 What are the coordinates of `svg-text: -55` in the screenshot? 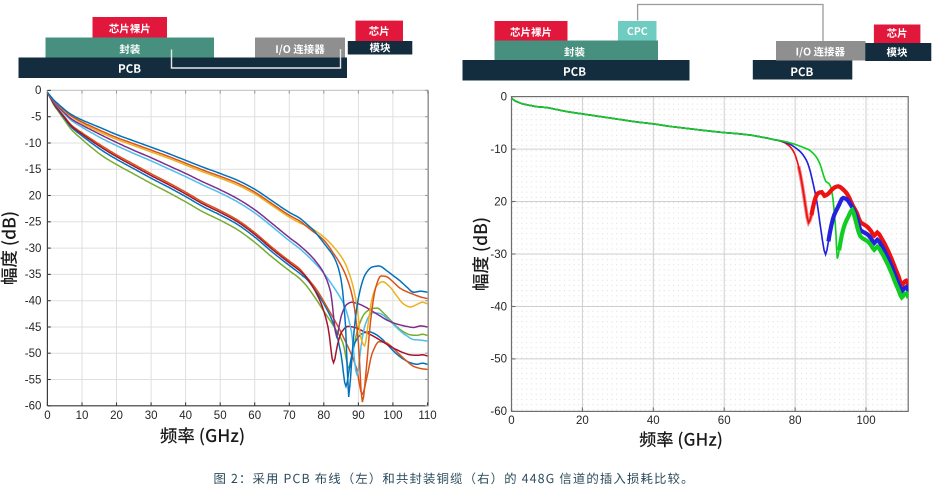 It's located at (33, 380).